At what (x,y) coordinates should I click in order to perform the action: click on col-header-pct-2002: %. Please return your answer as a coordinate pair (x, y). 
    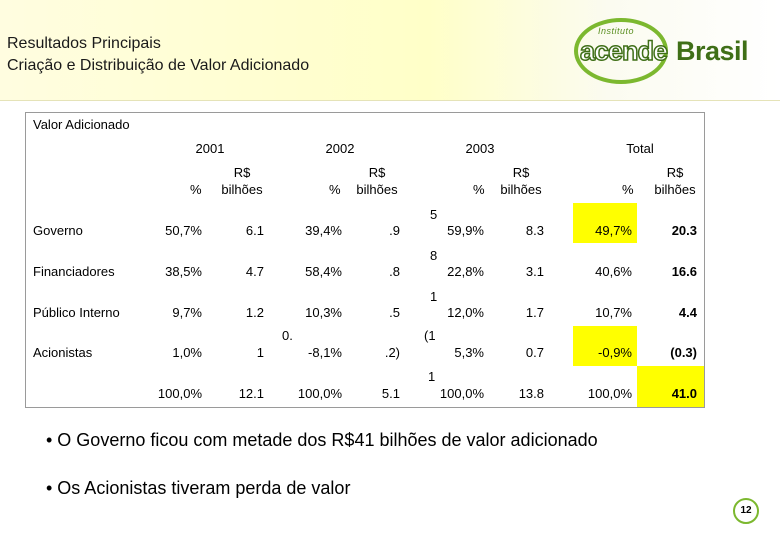
    Looking at the image, I should click on (335, 189).